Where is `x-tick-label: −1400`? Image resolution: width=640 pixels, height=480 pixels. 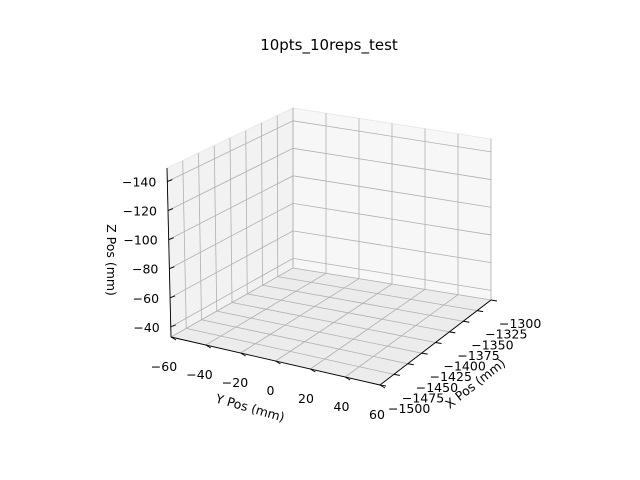 x-tick-label: −1400 is located at coordinates (465, 366).